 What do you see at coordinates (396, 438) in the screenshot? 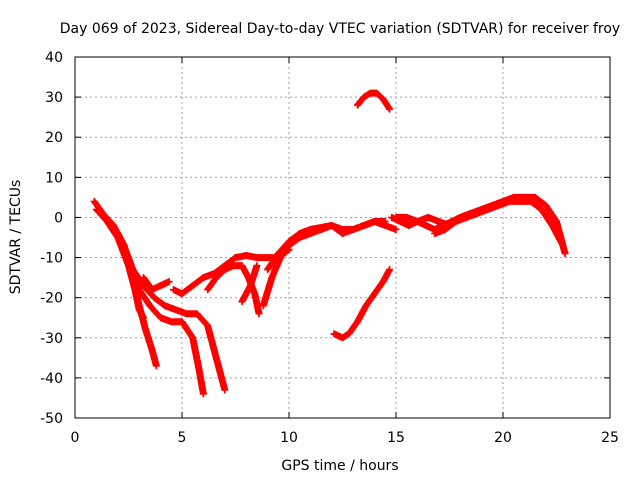
I see `x-tick-label: 15` at bounding box center [396, 438].